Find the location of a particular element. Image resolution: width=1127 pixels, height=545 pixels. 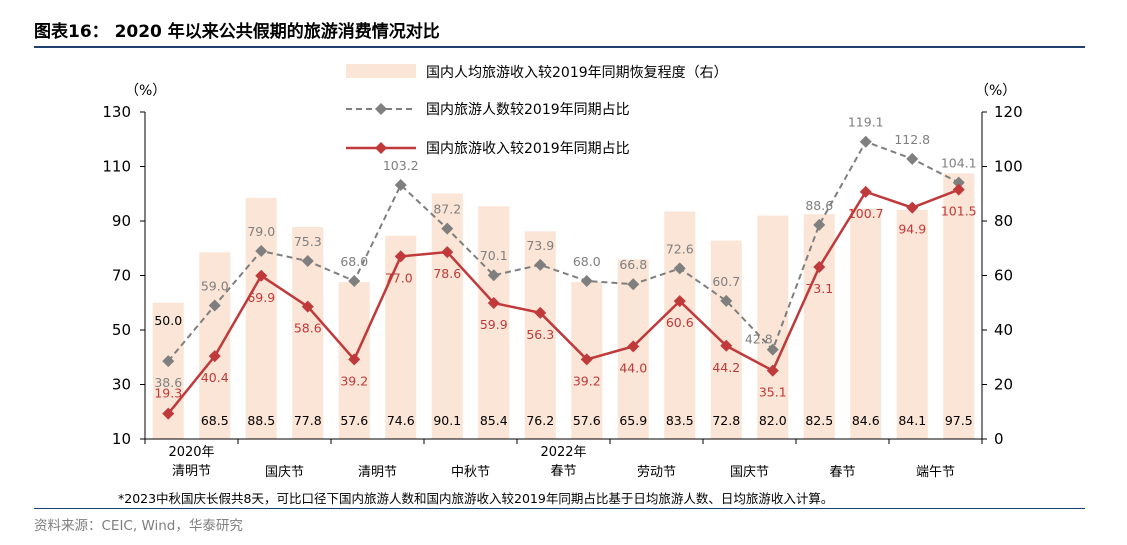

x-label-4-0: 2022年 is located at coordinates (563, 452).